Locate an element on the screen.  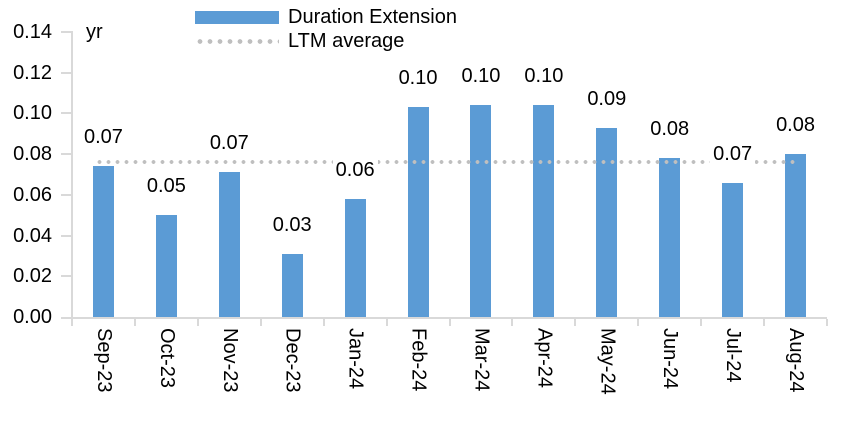
x-category-label: Oct-23 is located at coordinates (166, 373).